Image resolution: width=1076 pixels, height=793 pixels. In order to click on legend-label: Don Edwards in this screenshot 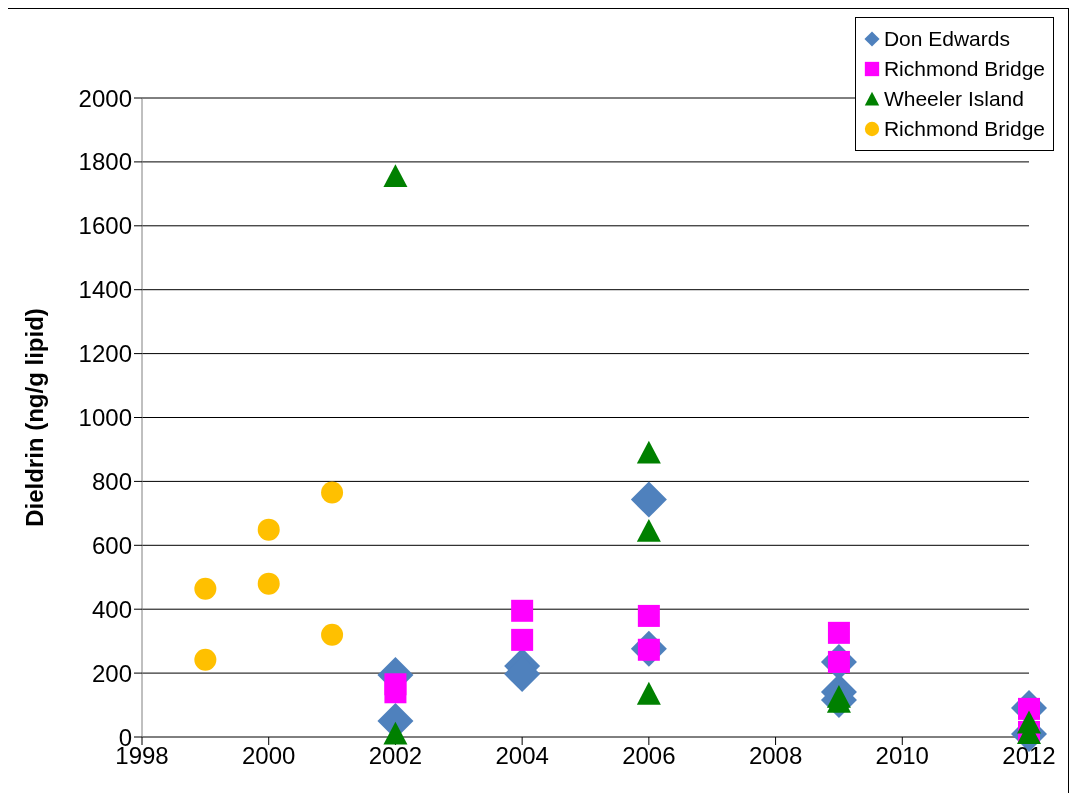, I will do `click(946, 39)`.